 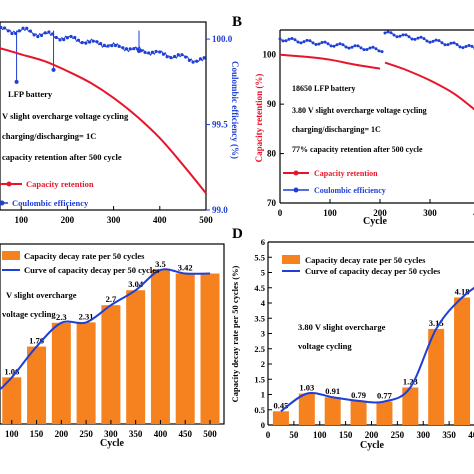 I want to click on x-tick-label-d: 100, so click(x=320, y=435).